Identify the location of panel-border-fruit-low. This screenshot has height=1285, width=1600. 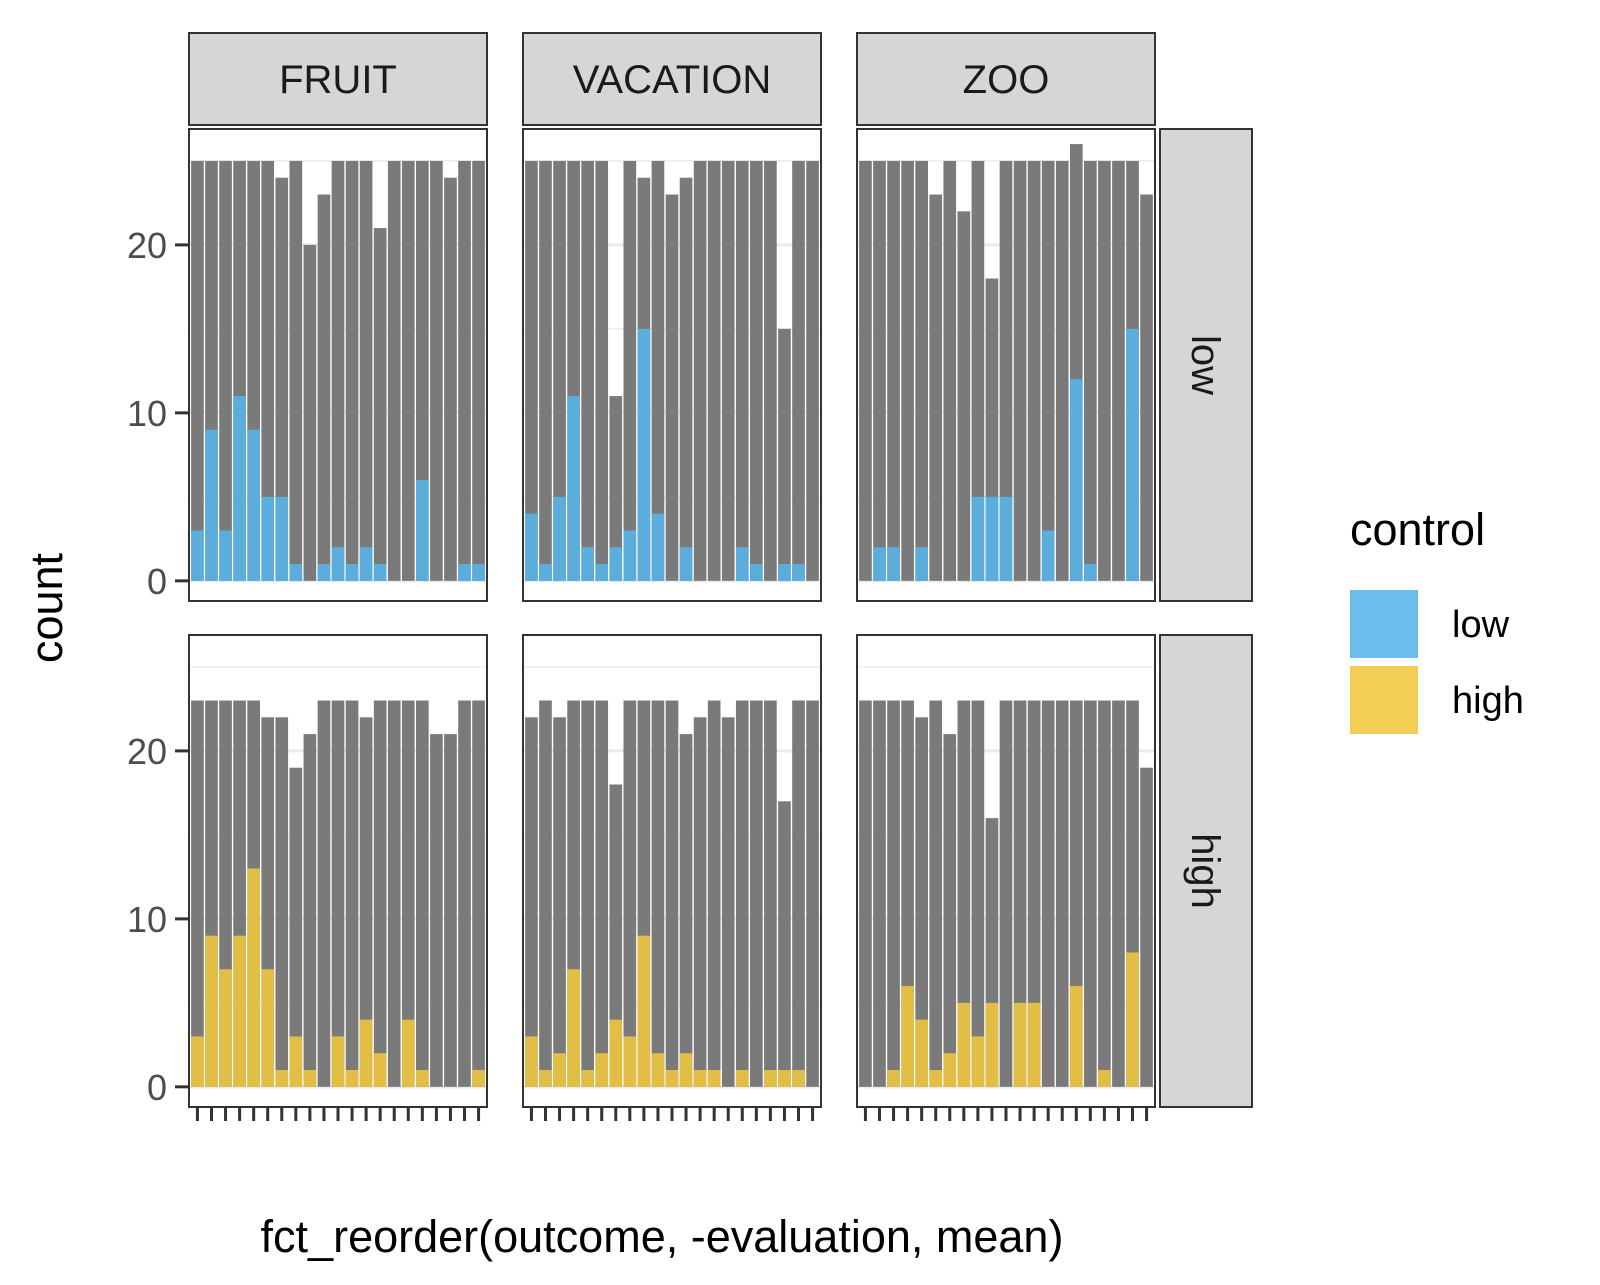
(338, 365).